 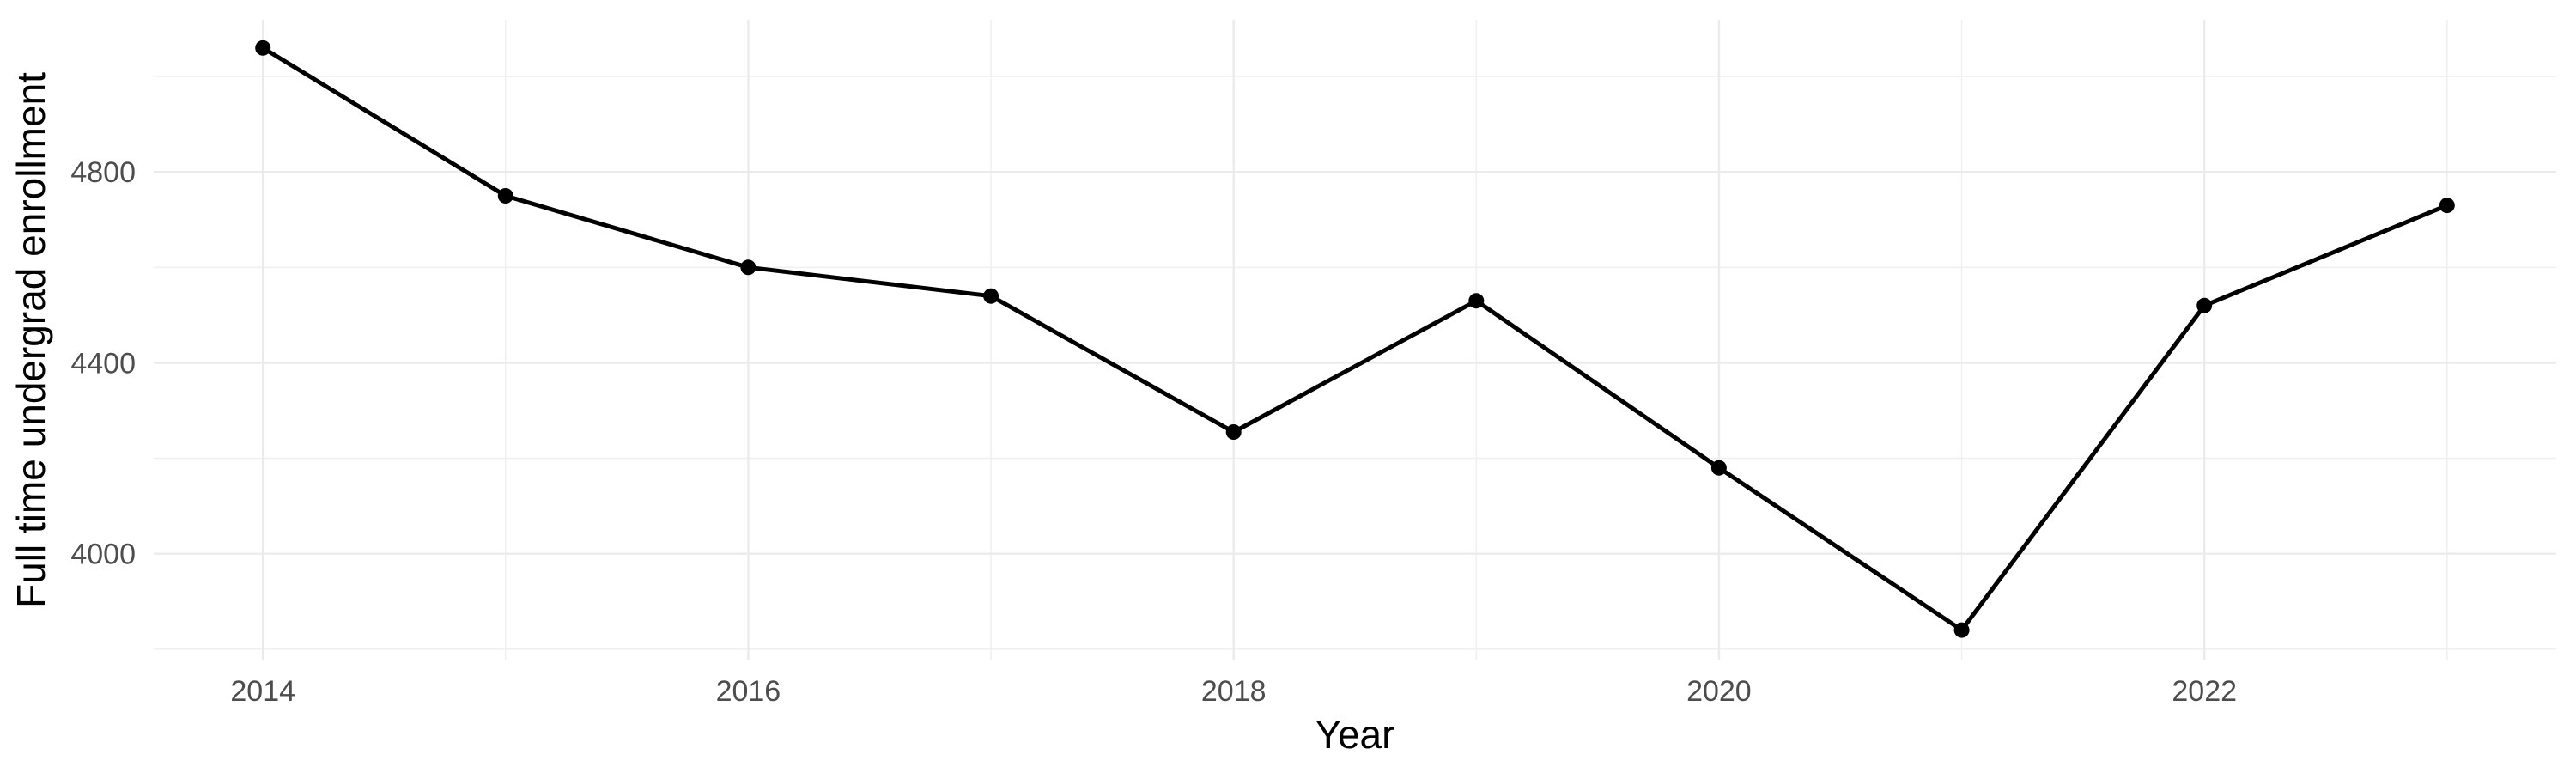 I want to click on data-point-2014, so click(x=263, y=48).